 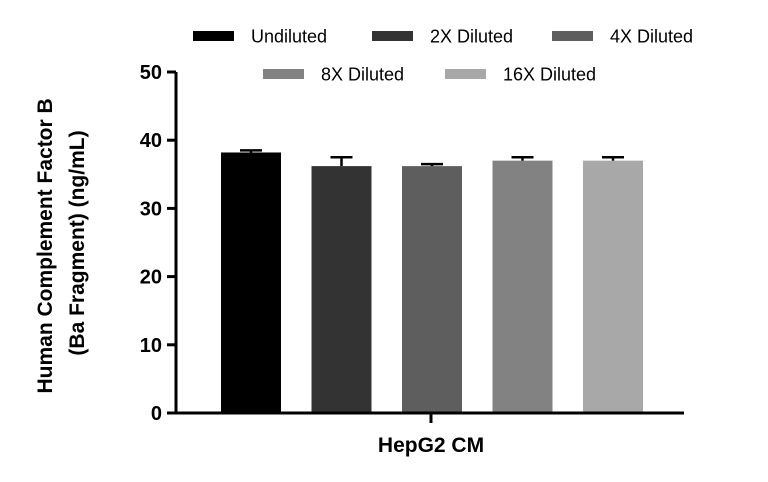 I want to click on y-axis-title-line1: Human Complement Factor B, so click(x=45, y=245).